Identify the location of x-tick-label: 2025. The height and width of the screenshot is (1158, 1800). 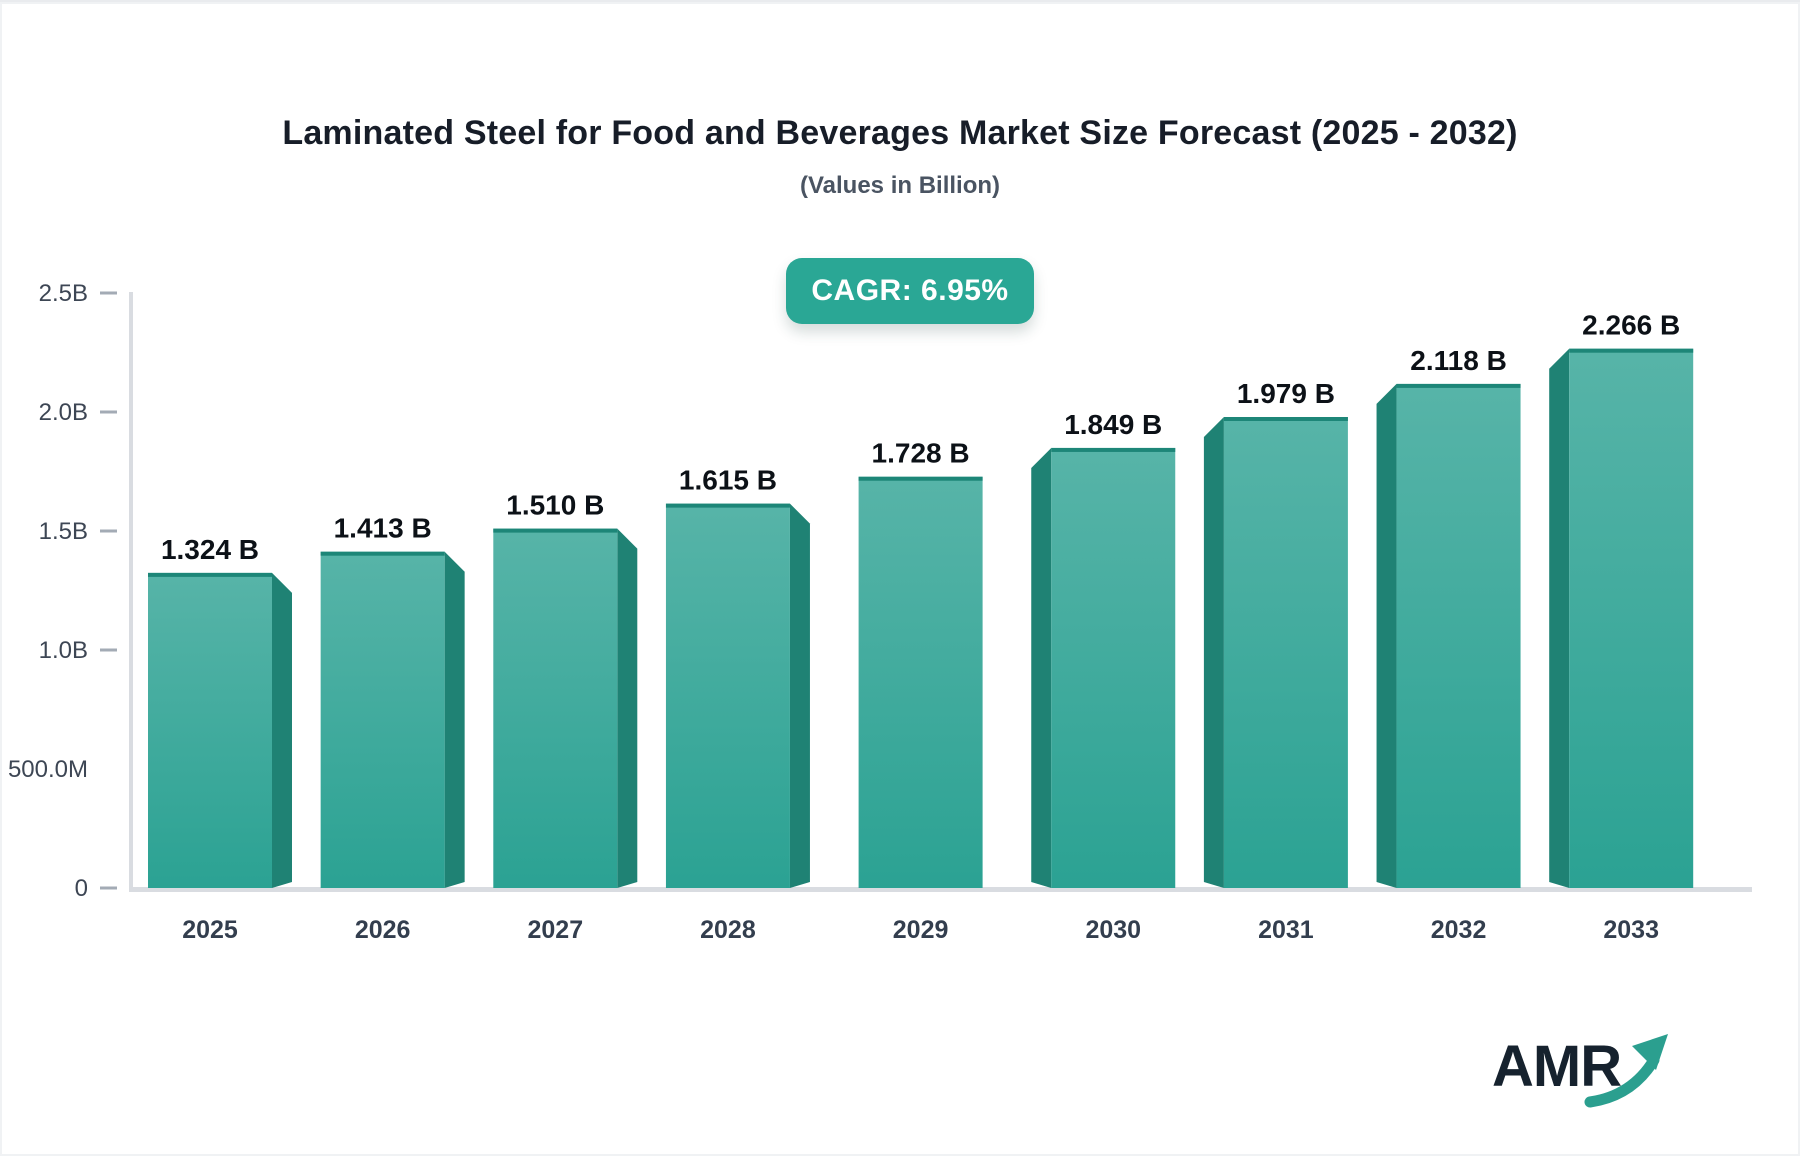
(210, 930).